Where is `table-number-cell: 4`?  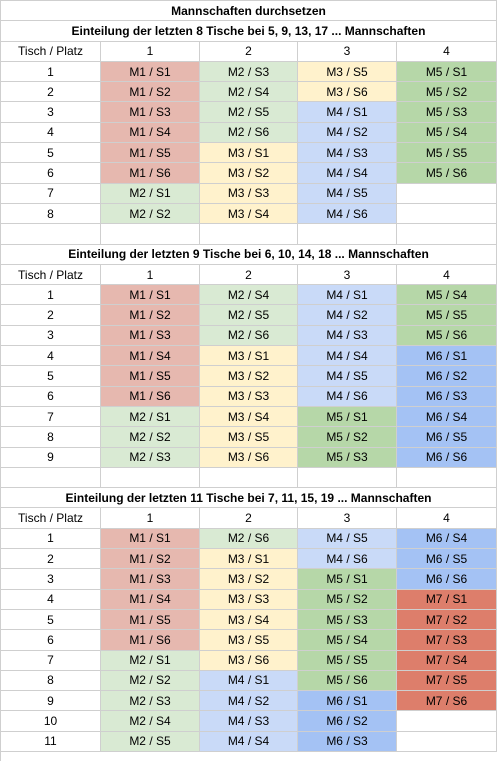 table-number-cell: 4 is located at coordinates (51, 599).